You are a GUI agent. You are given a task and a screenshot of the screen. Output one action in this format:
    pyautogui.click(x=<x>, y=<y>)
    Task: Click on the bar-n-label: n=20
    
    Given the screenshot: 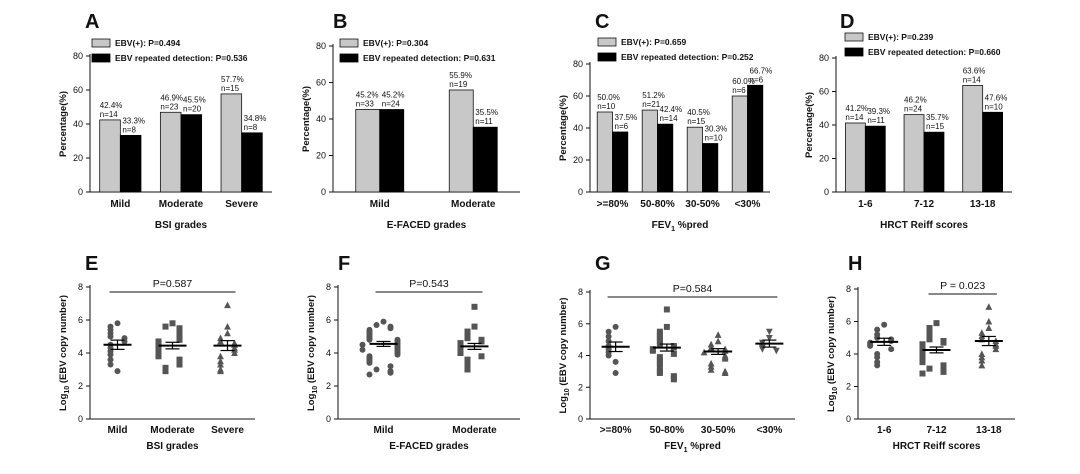 What is the action you would take?
    pyautogui.click(x=192, y=109)
    